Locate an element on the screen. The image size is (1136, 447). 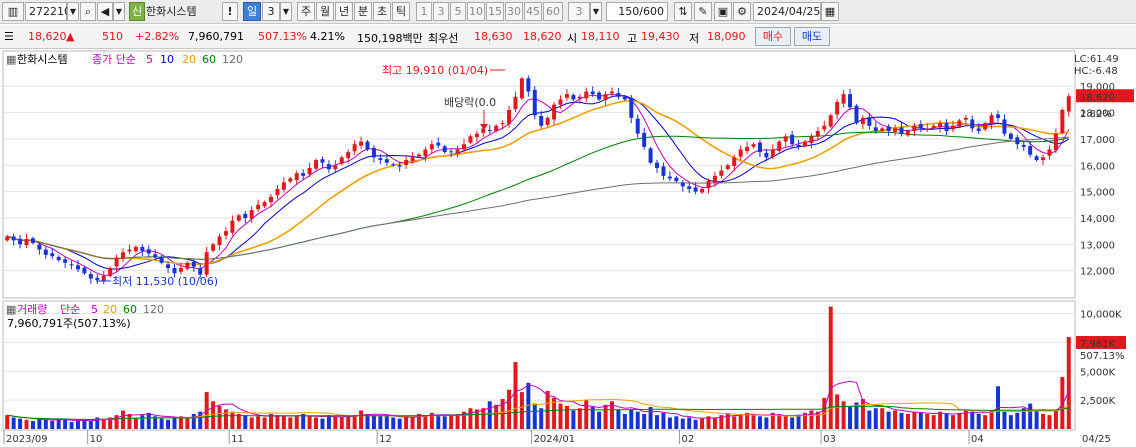
sell-button: 매도 is located at coordinates (812, 36).